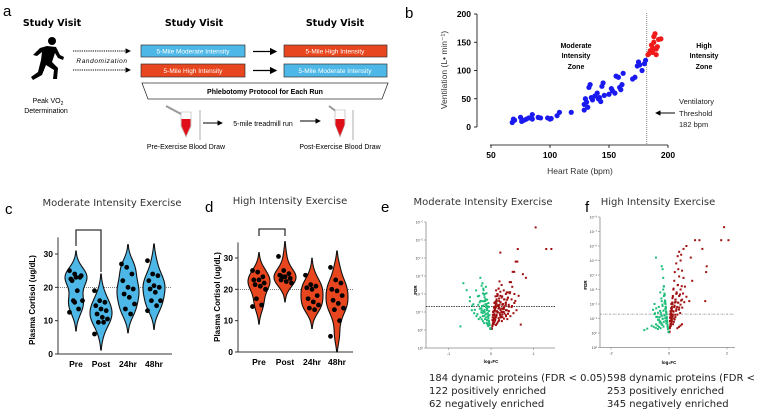 This screenshot has width=757, height=411. What do you see at coordinates (420, 277) in the screenshot?
I see `pe-y-tick-label: 10⁻³` at bounding box center [420, 277].